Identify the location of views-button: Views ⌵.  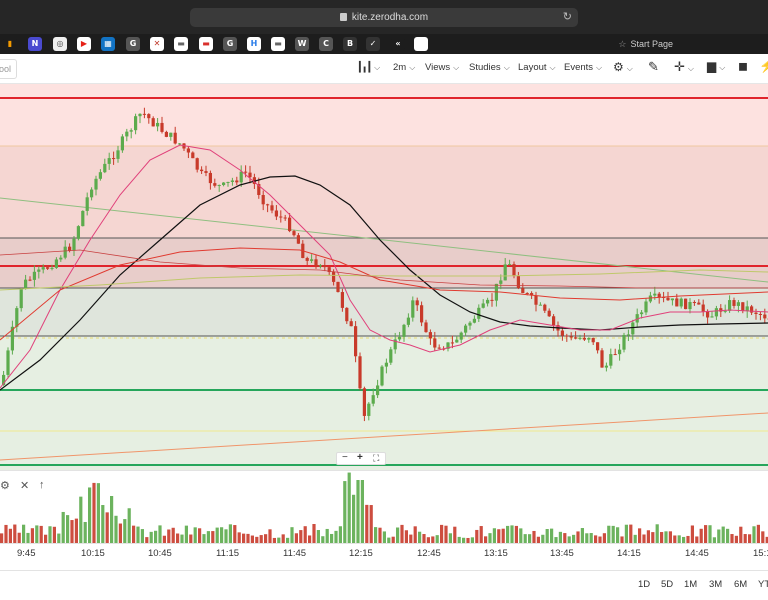
(442, 67).